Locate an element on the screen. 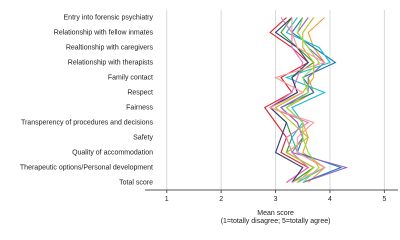 This screenshot has width=400, height=240. y-tick-label: Fairness is located at coordinates (139, 107).